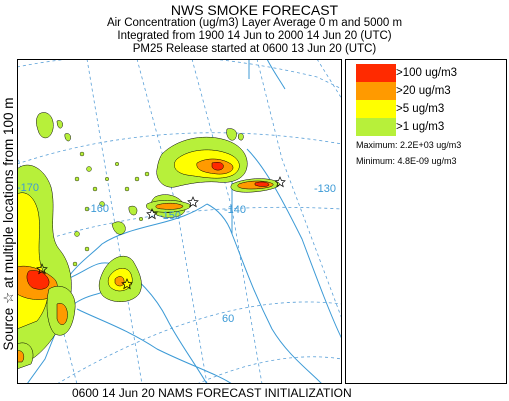  What do you see at coordinates (170, 216) in the screenshot?
I see `lon-label-150: -150` at bounding box center [170, 216].